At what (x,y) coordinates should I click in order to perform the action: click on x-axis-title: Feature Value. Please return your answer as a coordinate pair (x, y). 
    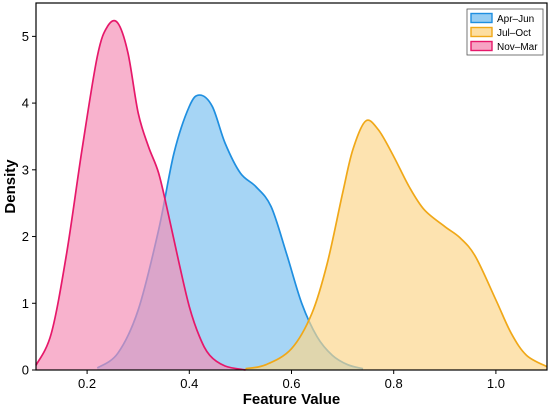
    Looking at the image, I should click on (292, 399).